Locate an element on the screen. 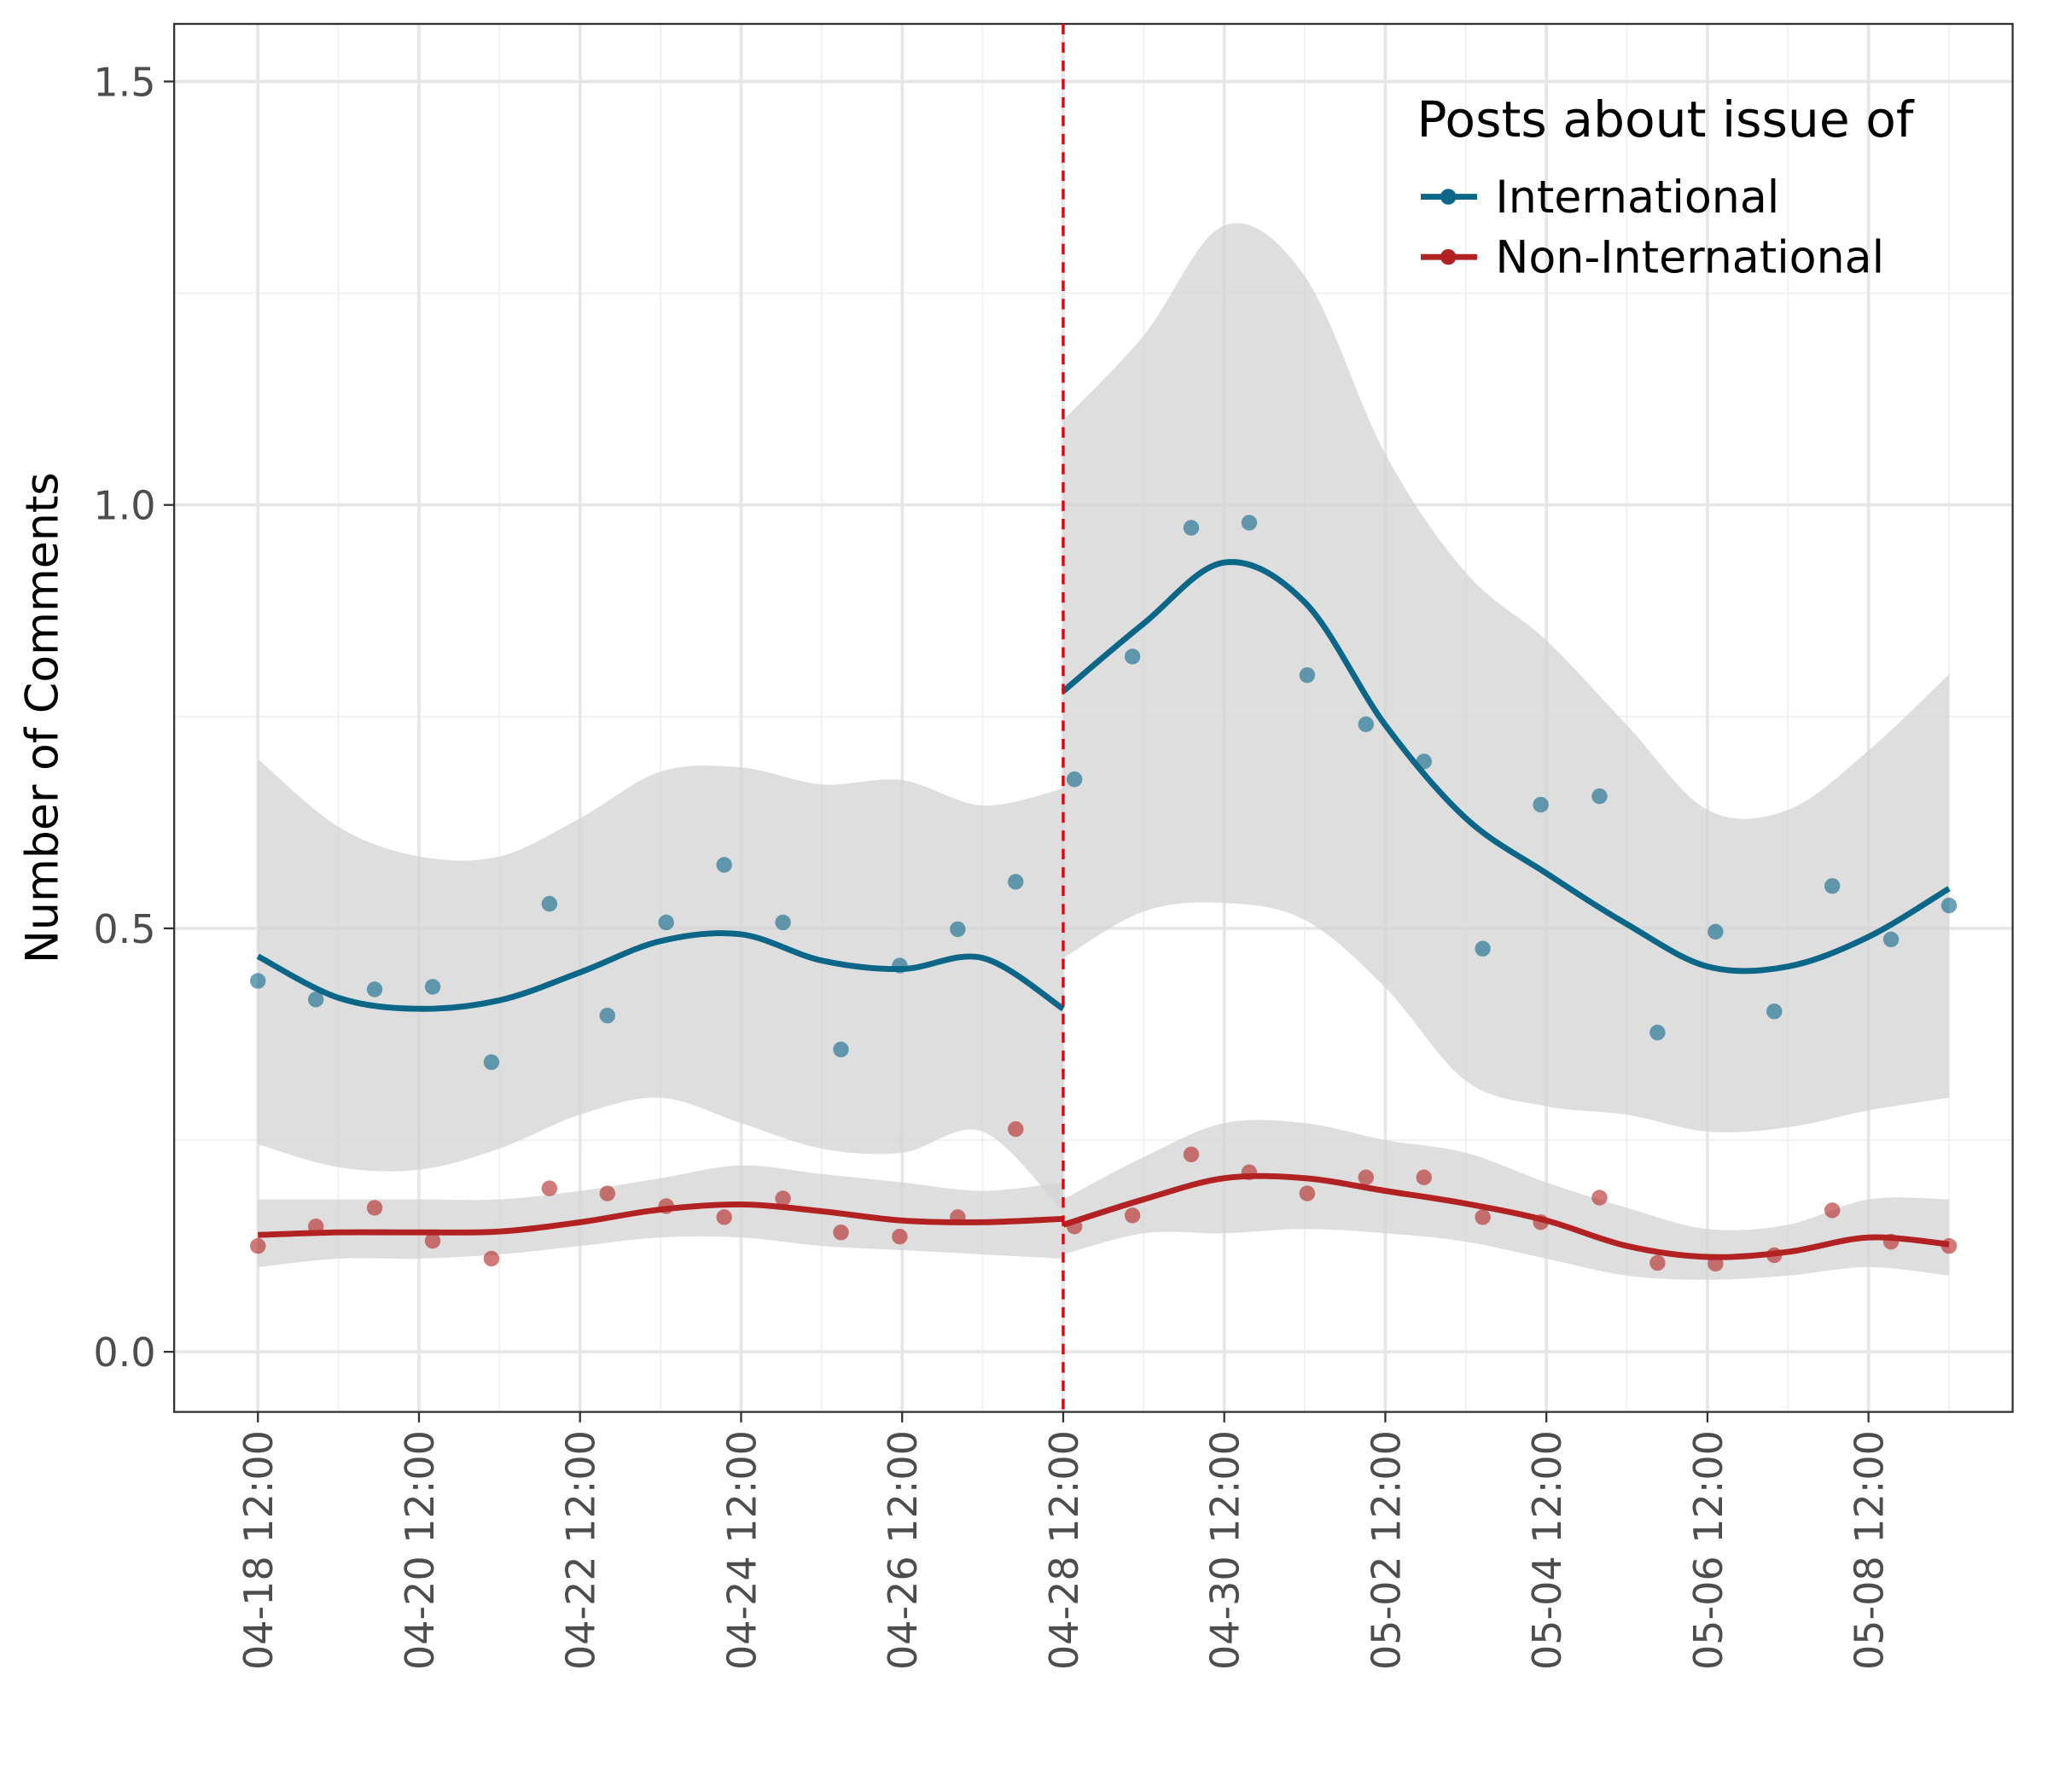 The width and height of the screenshot is (2048, 1792). legend-label: Non-International is located at coordinates (1689, 258).